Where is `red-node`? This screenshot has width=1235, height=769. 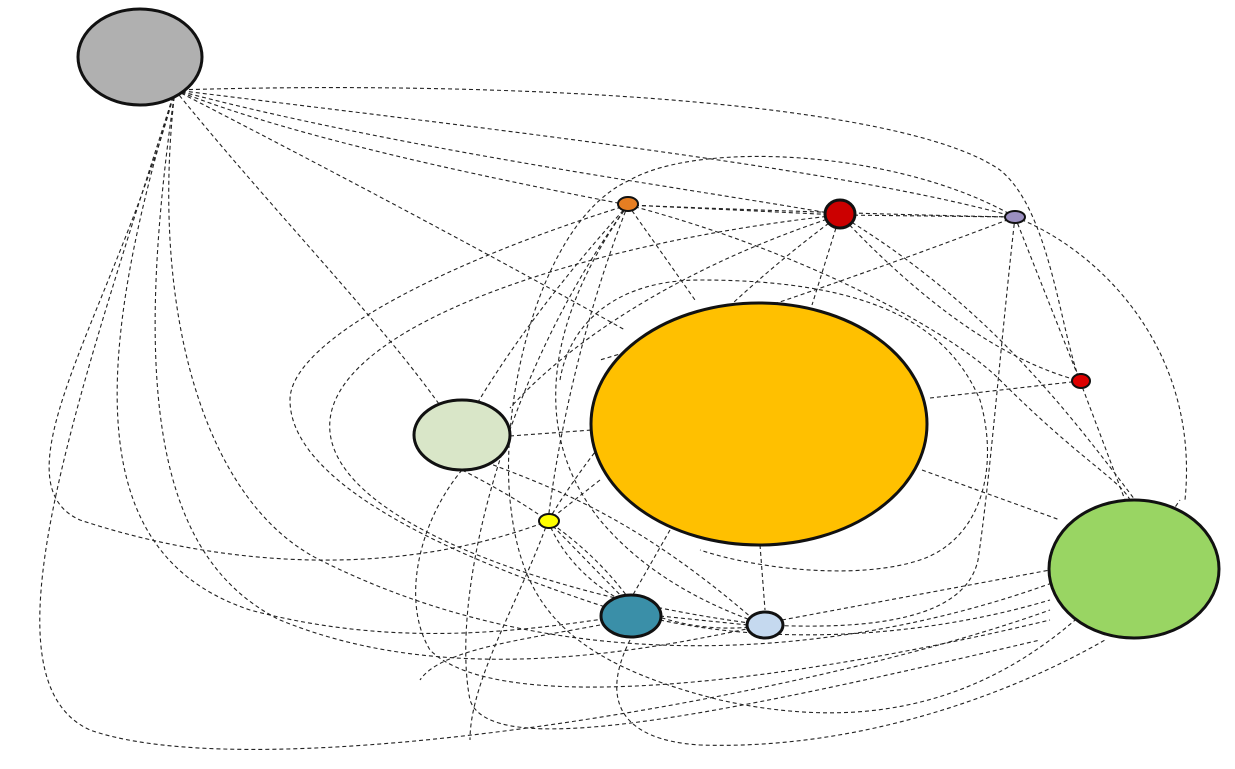
red-node is located at coordinates (840, 214).